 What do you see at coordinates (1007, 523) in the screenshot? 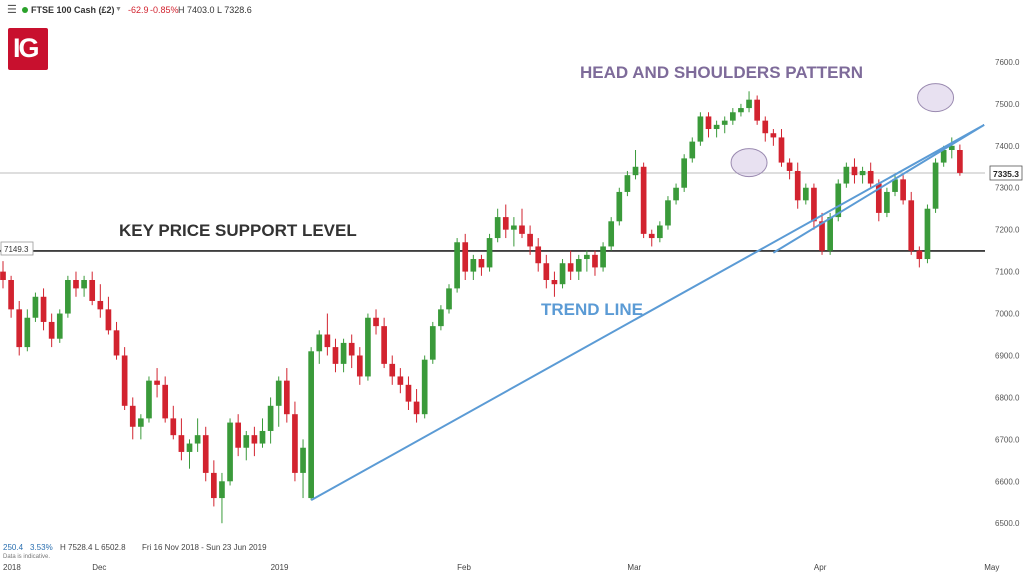
I see `y-tick-label: 6500.0` at bounding box center [1007, 523].